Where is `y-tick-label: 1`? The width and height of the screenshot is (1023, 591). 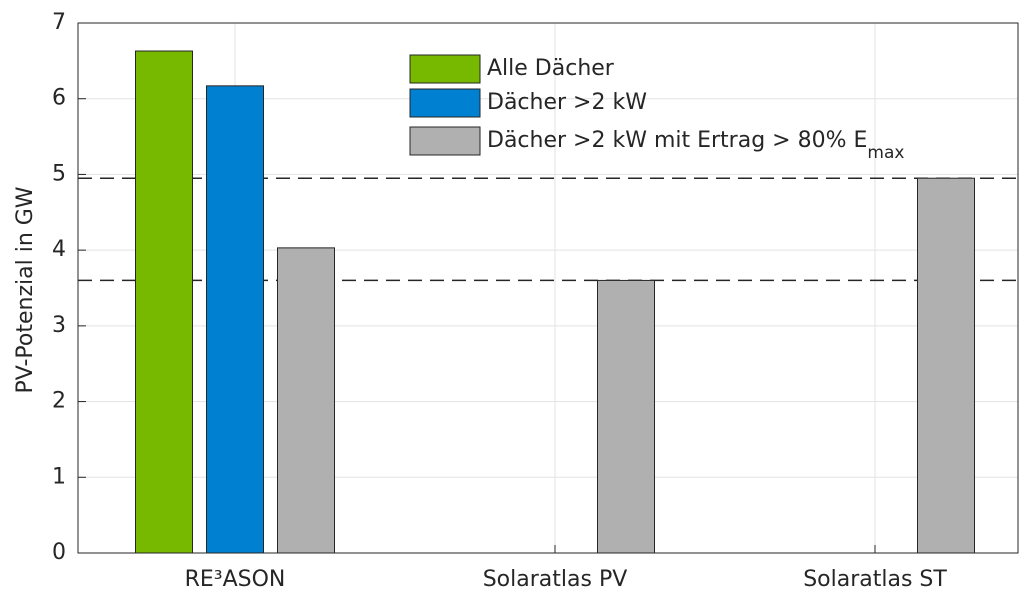
y-tick-label: 1 is located at coordinates (59, 476).